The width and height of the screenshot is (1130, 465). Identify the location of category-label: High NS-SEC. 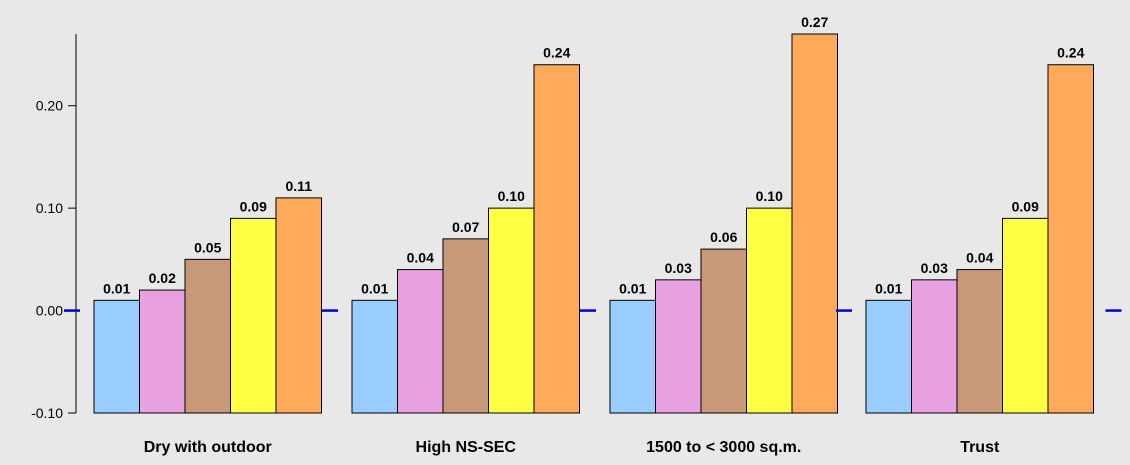
(466, 447).